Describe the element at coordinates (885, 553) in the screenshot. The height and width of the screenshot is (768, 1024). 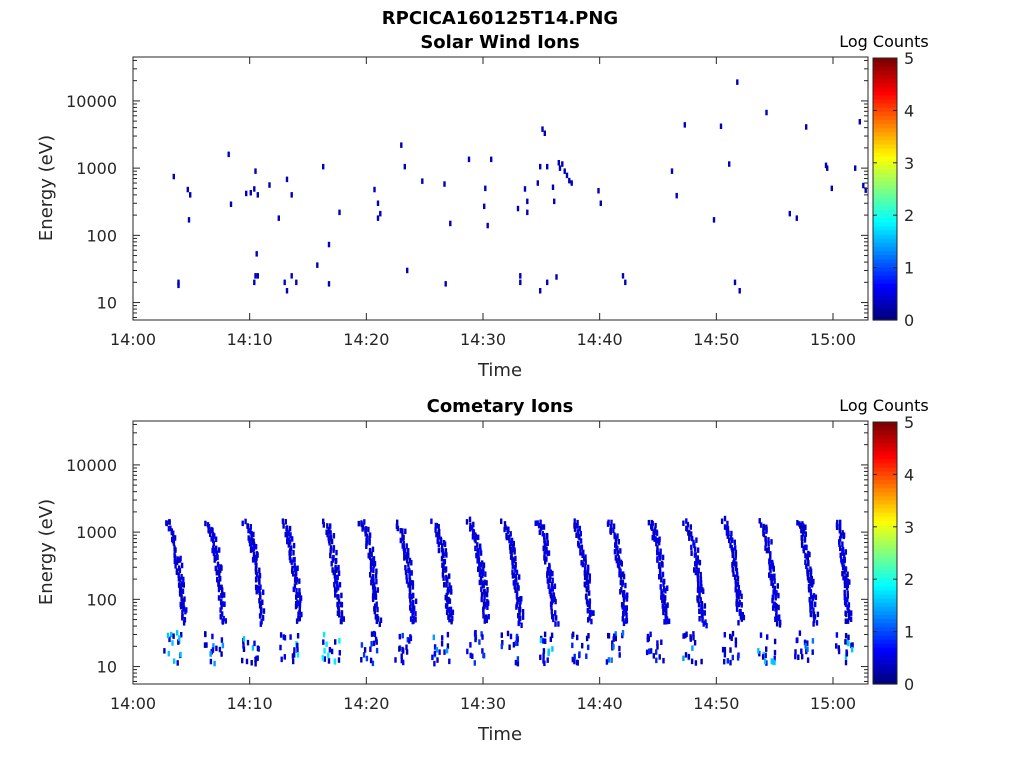
I see `colorbar-frame` at that location.